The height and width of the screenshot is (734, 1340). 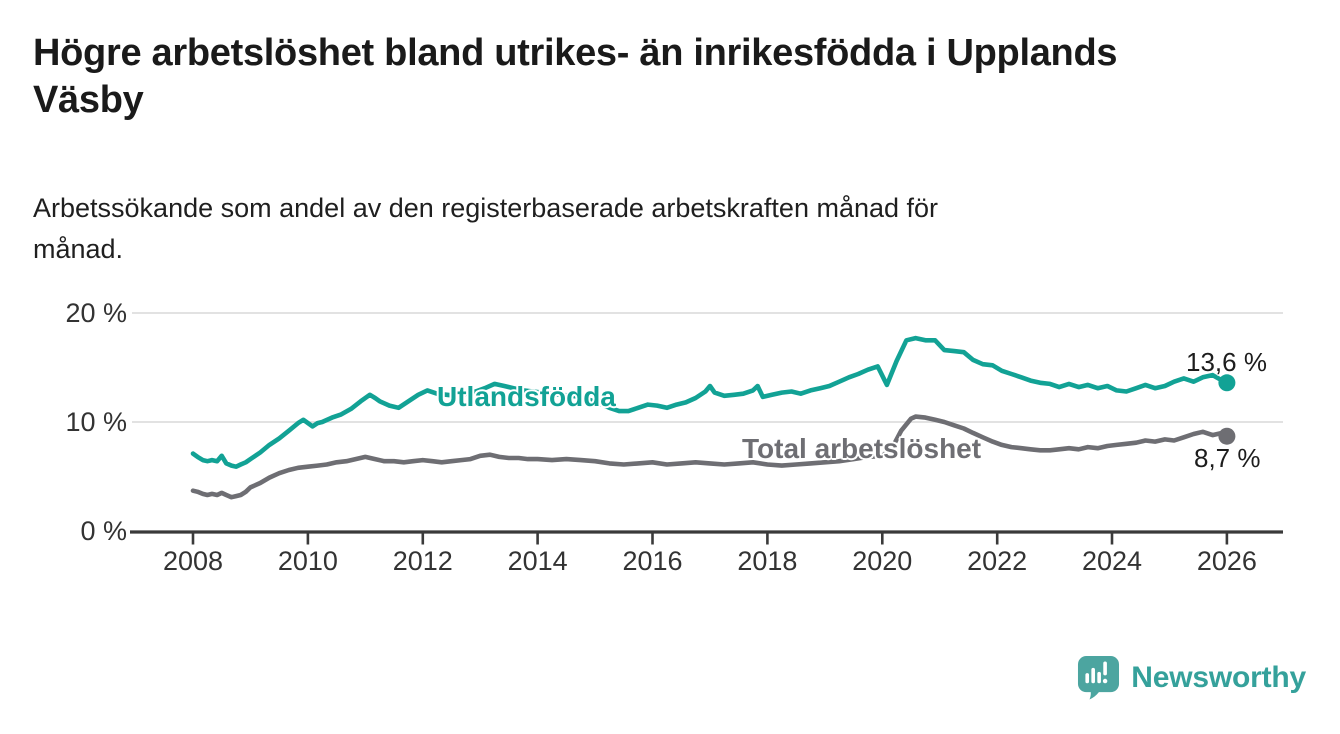 What do you see at coordinates (422, 561) in the screenshot?
I see `x-axis-tick-label: 2012` at bounding box center [422, 561].